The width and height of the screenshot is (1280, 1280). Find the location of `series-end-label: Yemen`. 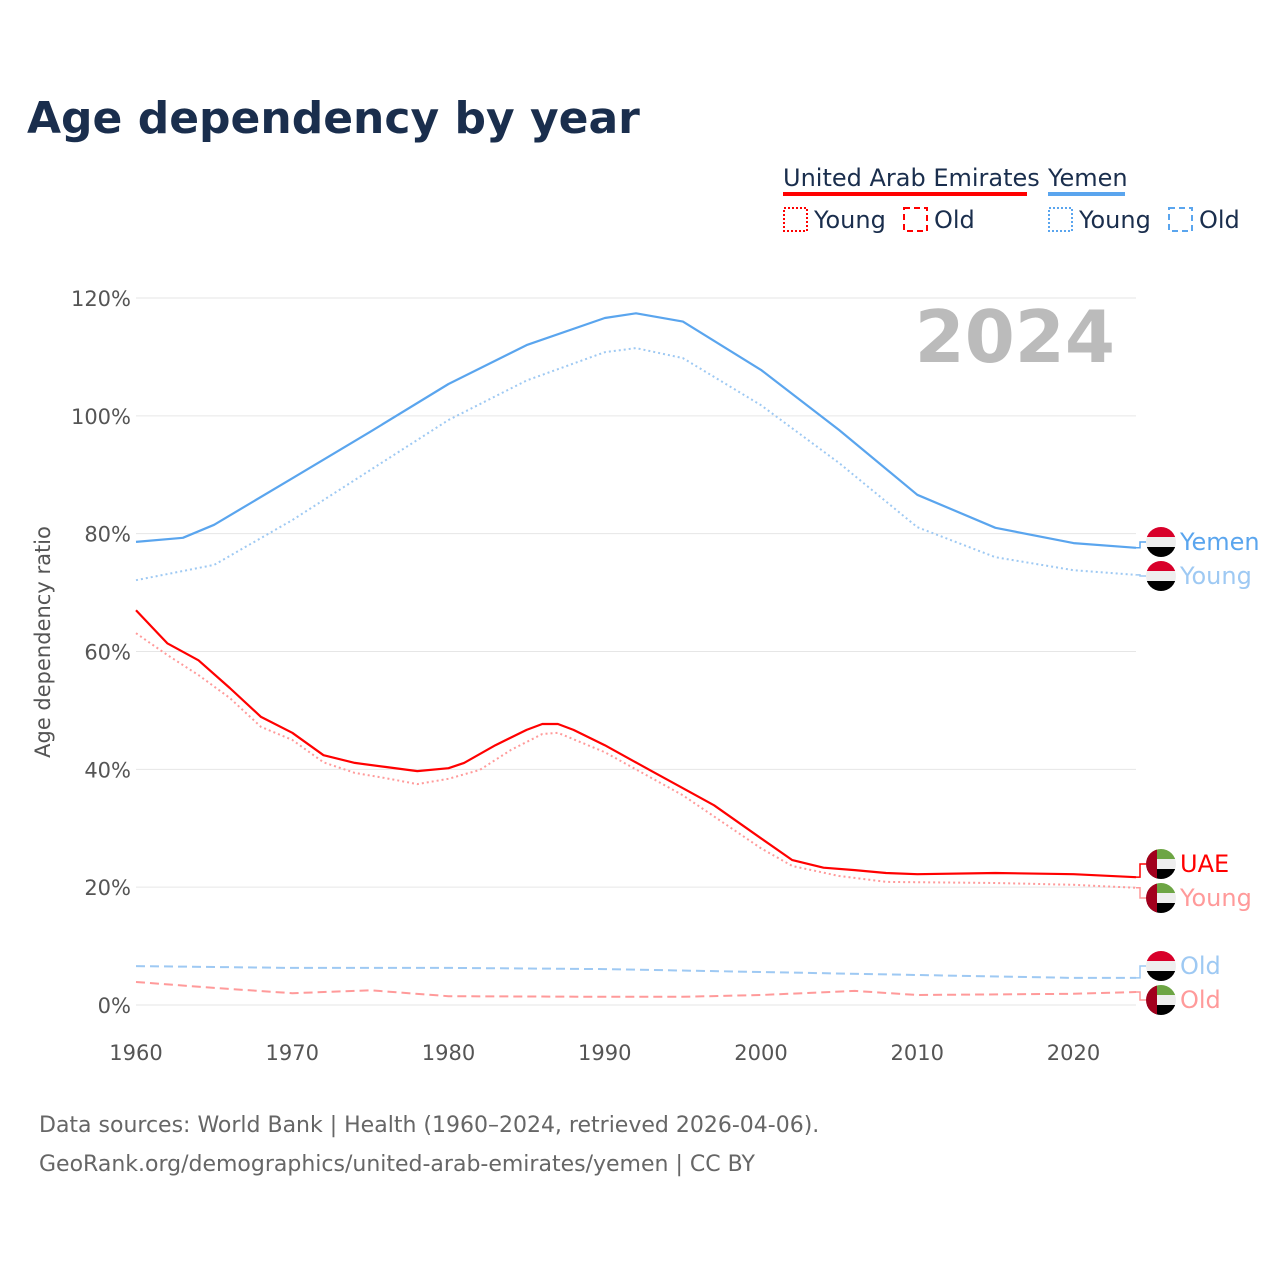

series-end-label: Yemen is located at coordinates (1219, 542).